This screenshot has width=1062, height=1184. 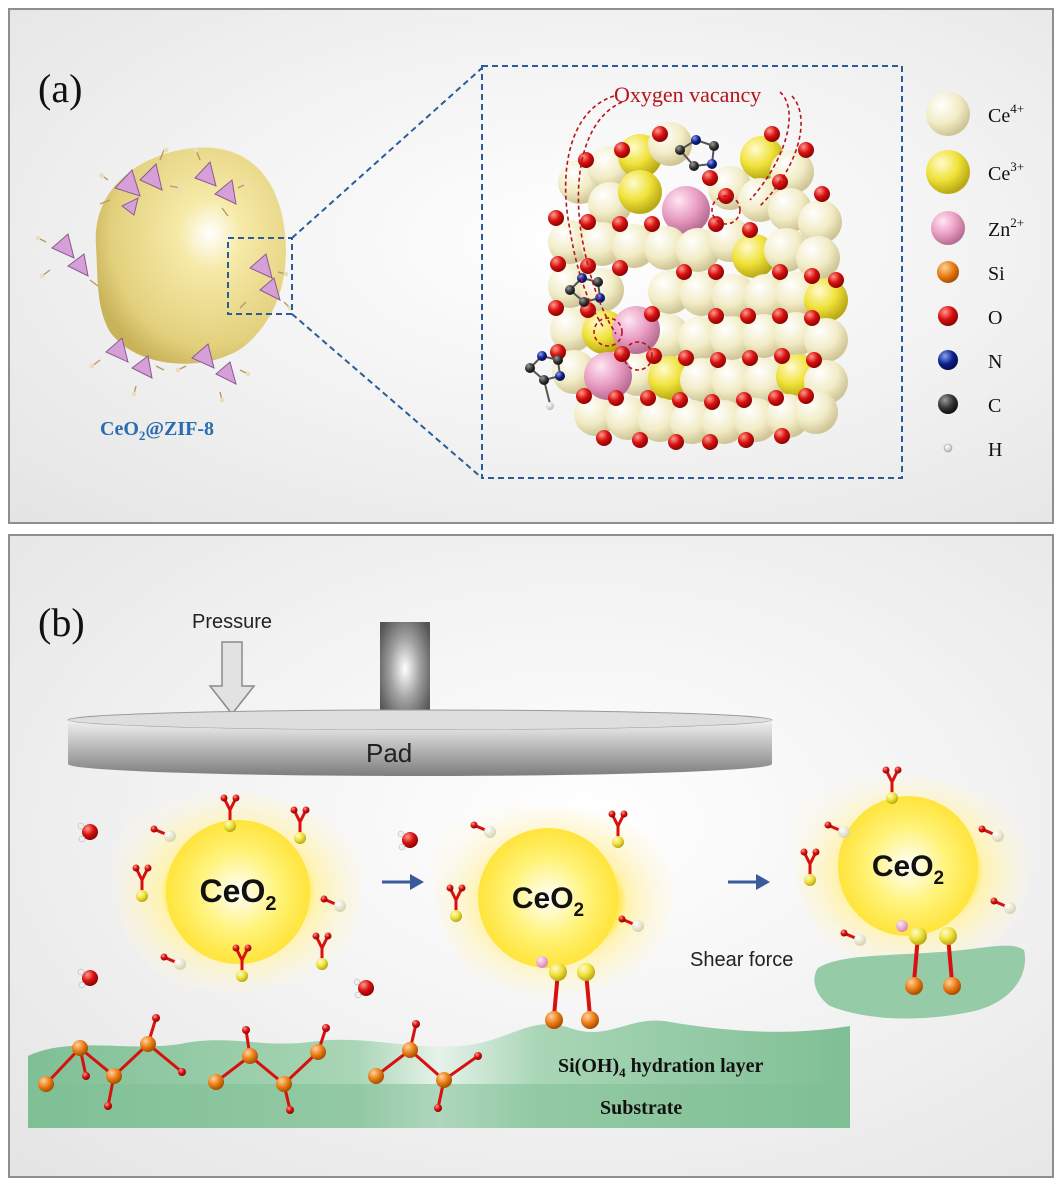 I want to click on ceo2-particle-2: CeO2, so click(x=553, y=917).